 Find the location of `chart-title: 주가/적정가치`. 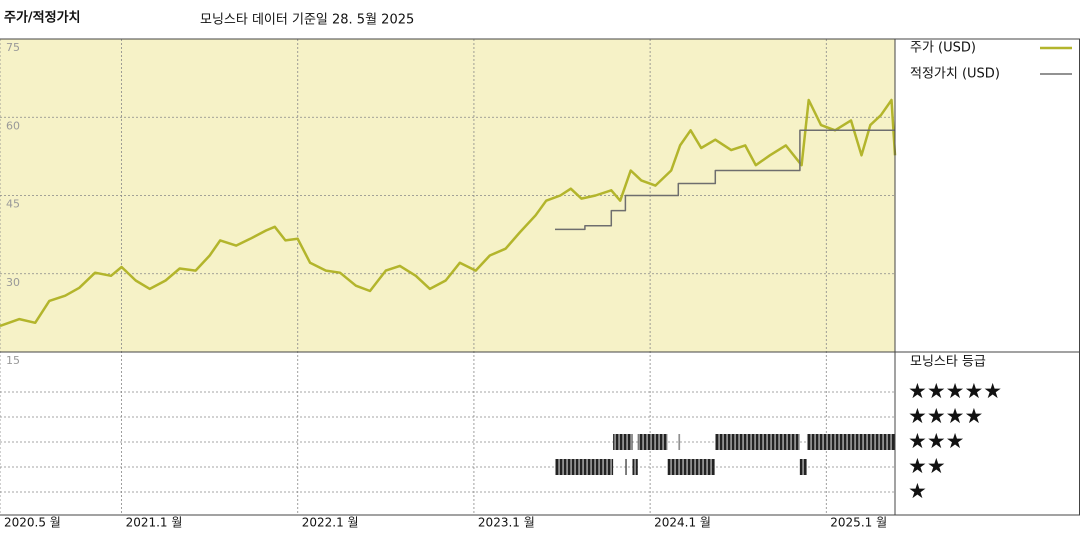

chart-title: 주가/적정가치 is located at coordinates (42, 18).